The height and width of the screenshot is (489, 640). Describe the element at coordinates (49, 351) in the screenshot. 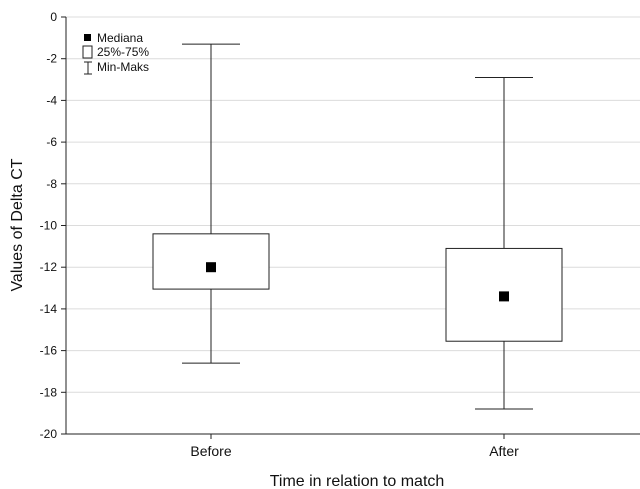

I see `y-tick-label: -16` at that location.